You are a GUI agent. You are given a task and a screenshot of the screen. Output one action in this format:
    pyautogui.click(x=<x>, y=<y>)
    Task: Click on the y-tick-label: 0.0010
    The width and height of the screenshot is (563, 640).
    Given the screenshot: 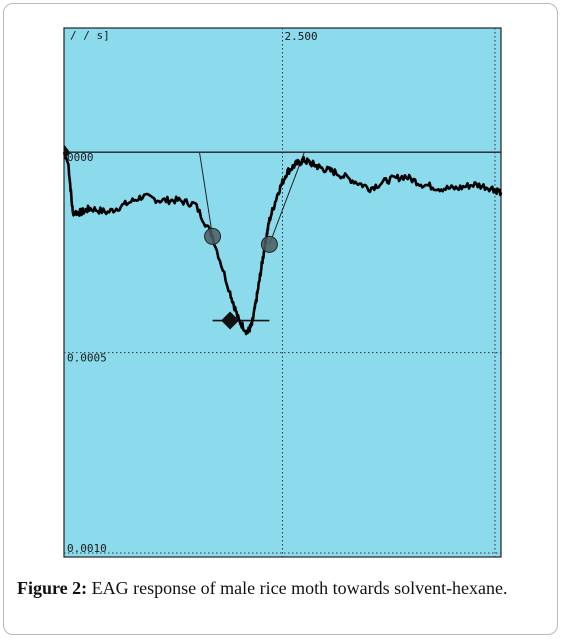 What is the action you would take?
    pyautogui.click(x=87, y=548)
    